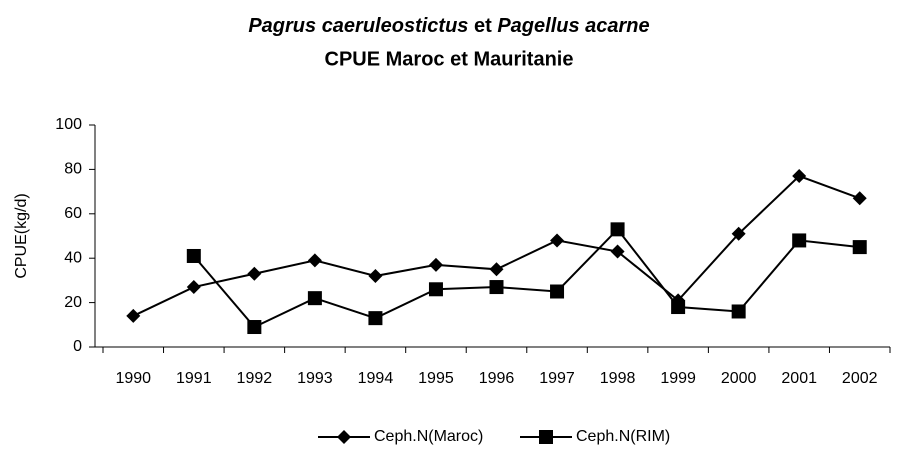 This screenshot has height=453, width=897. I want to click on x-tick-label: 2000, so click(739, 378).